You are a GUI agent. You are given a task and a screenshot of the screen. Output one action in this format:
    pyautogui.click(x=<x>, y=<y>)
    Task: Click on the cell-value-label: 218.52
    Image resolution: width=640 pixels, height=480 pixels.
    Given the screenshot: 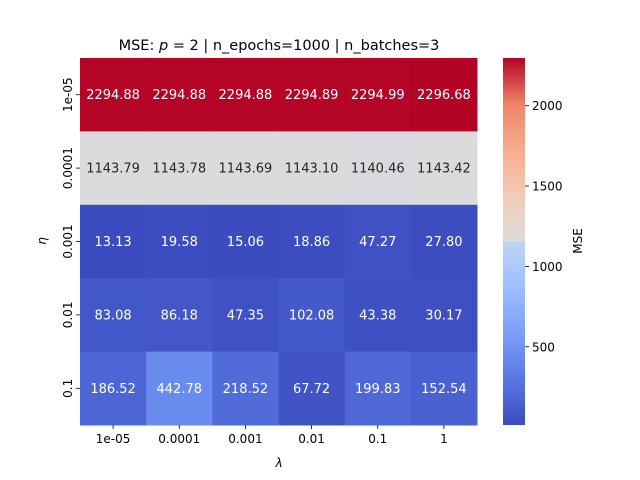 What is the action you would take?
    pyautogui.click(x=246, y=389)
    